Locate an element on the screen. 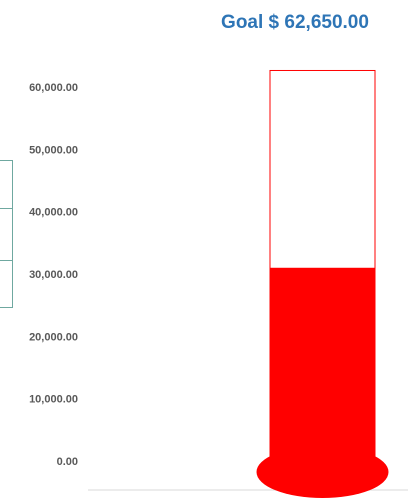  thermometer-bulb is located at coordinates (322, 472).